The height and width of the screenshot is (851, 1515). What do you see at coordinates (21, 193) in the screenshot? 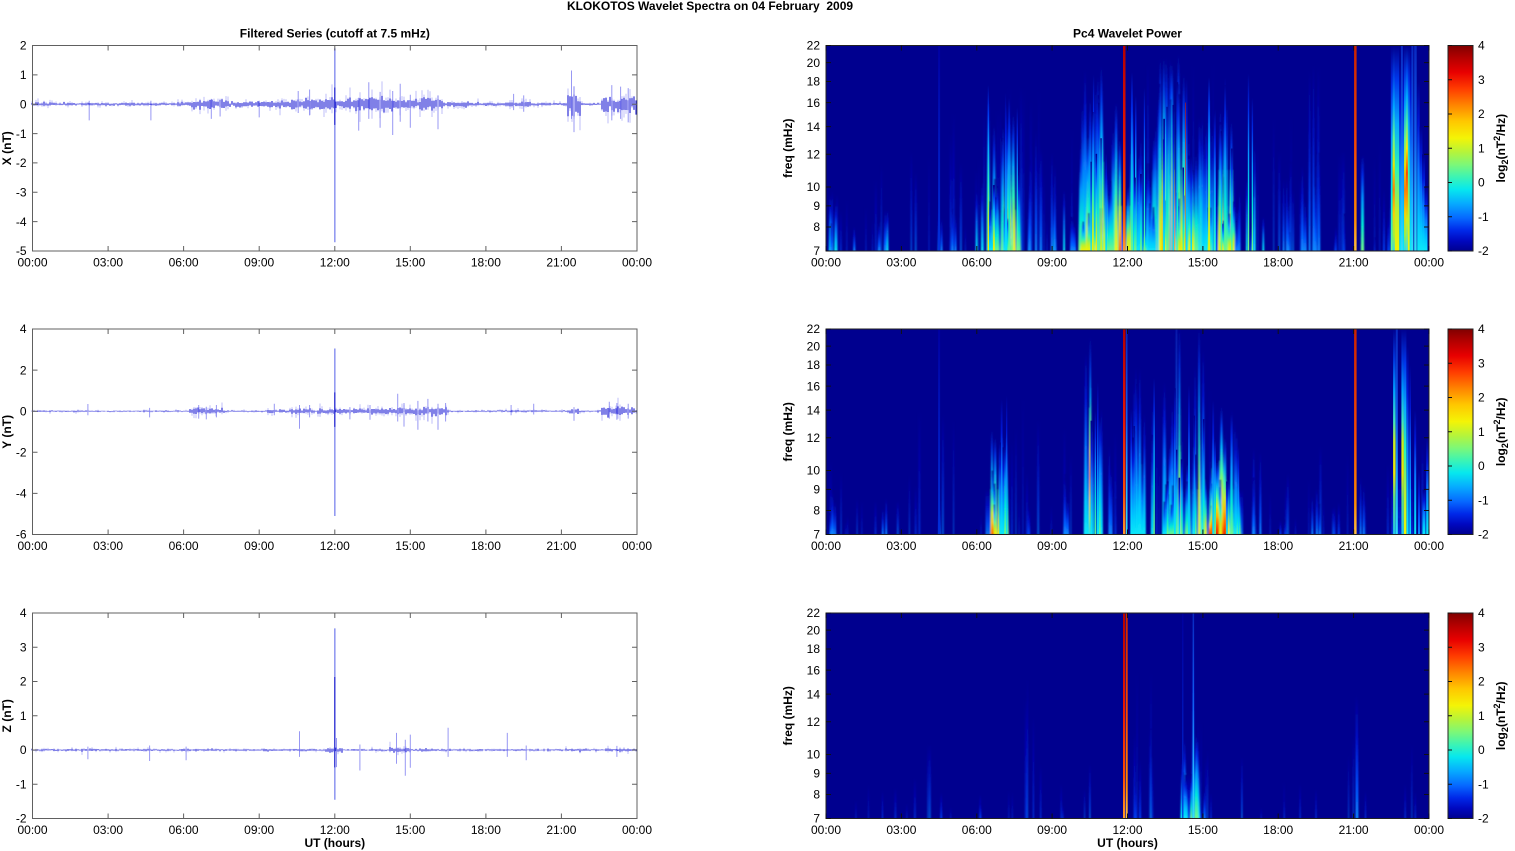
I see `svg-text: -3` at bounding box center [21, 193].